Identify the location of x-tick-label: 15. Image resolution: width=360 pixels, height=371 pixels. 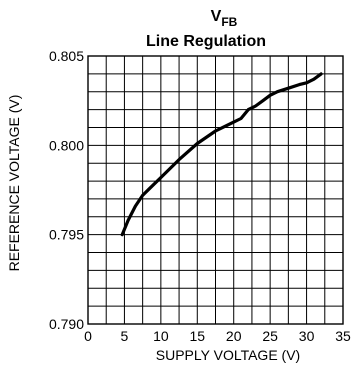
(197, 336).